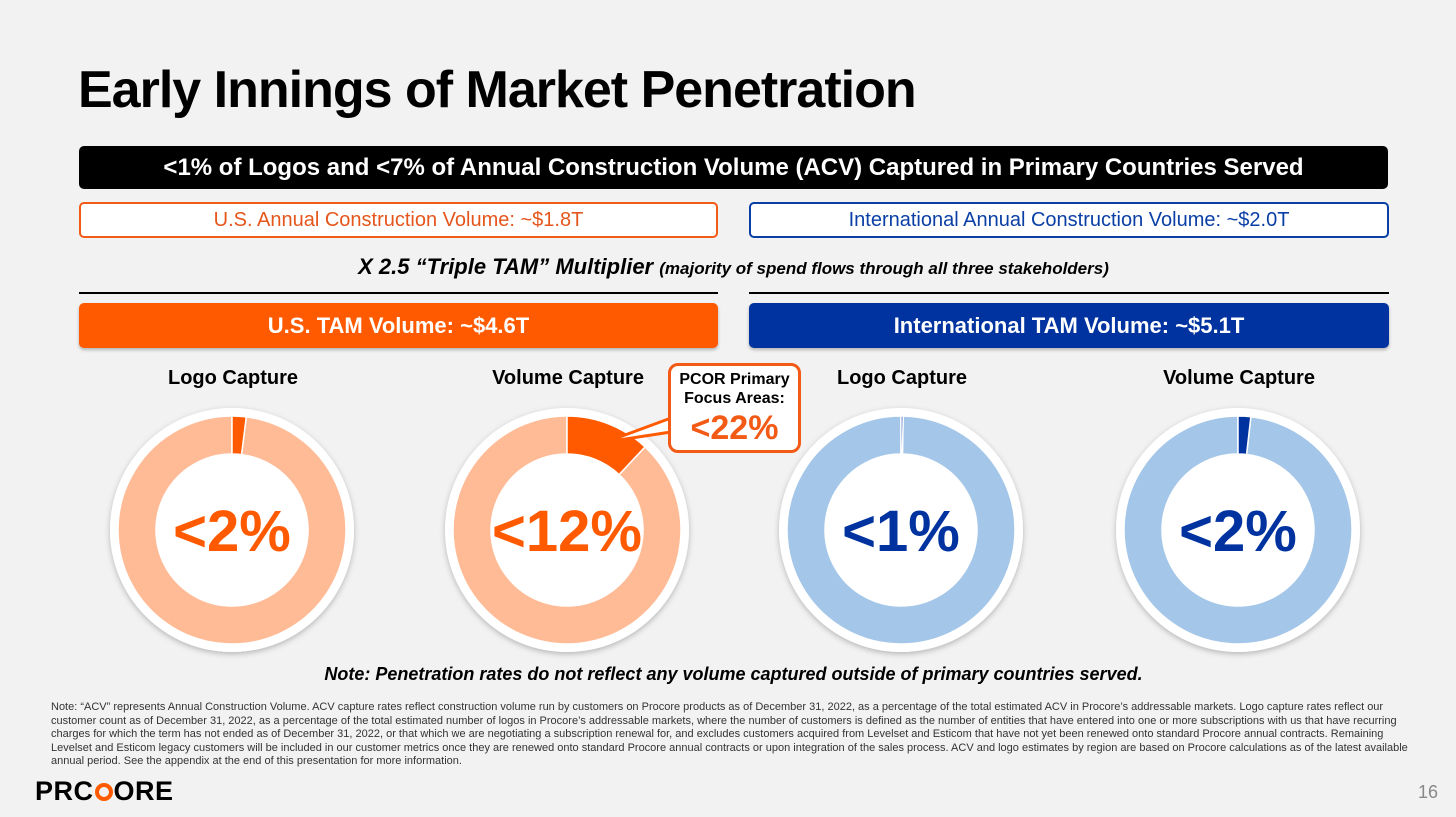  What do you see at coordinates (734, 428) in the screenshot?
I see `callout-value: <22%` at bounding box center [734, 428].